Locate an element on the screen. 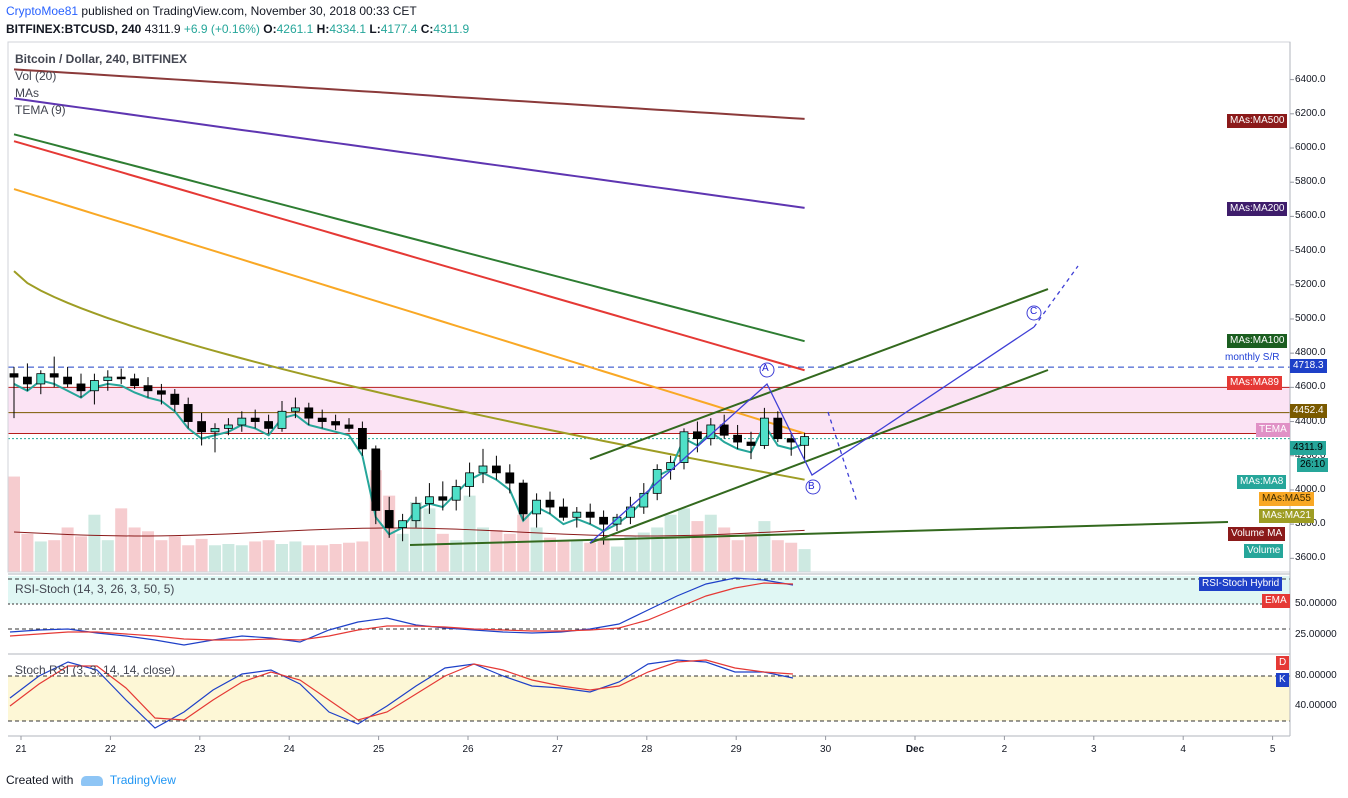 This screenshot has height=798, width=1348. ma100-label: MAs:MA100 is located at coordinates (1257, 341).